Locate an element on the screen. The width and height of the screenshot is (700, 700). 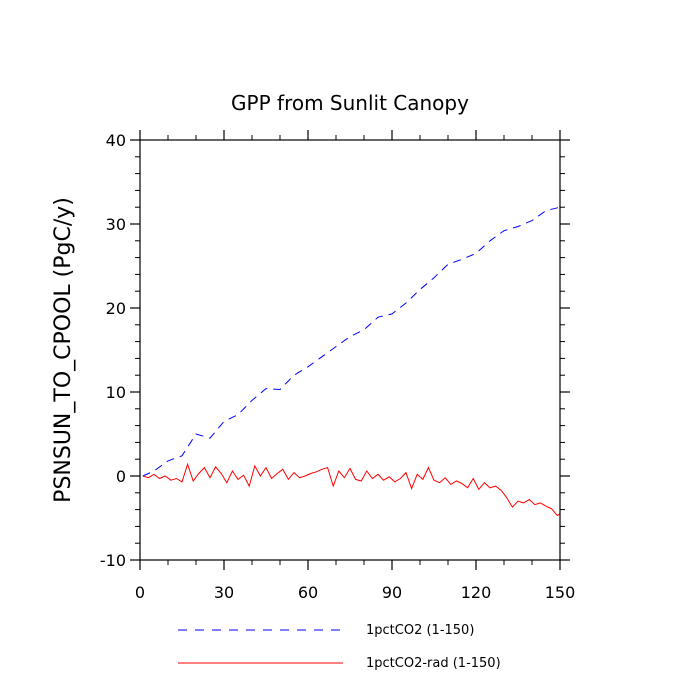
x-tick-label: 60 is located at coordinates (308, 592).